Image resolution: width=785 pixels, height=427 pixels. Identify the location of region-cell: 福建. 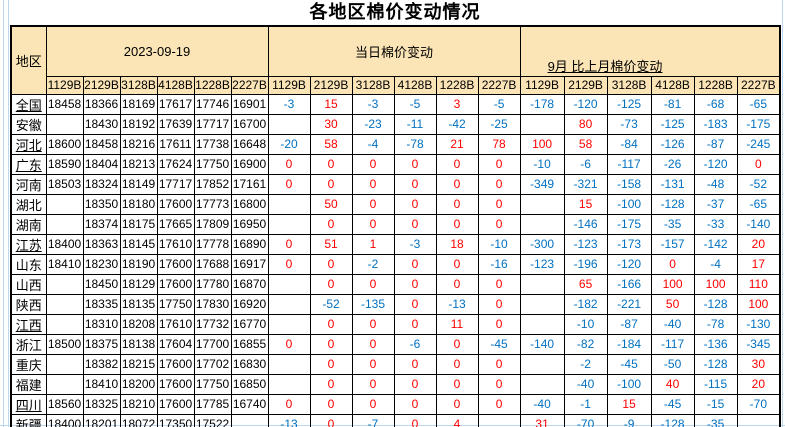
(28, 384).